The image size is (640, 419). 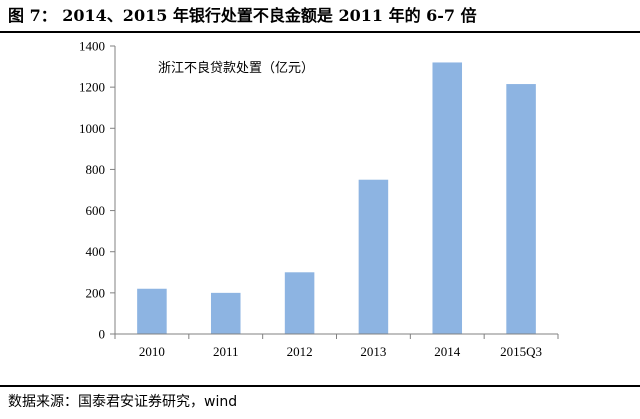 I want to click on y-tick-label: 1000, so click(x=92, y=128).